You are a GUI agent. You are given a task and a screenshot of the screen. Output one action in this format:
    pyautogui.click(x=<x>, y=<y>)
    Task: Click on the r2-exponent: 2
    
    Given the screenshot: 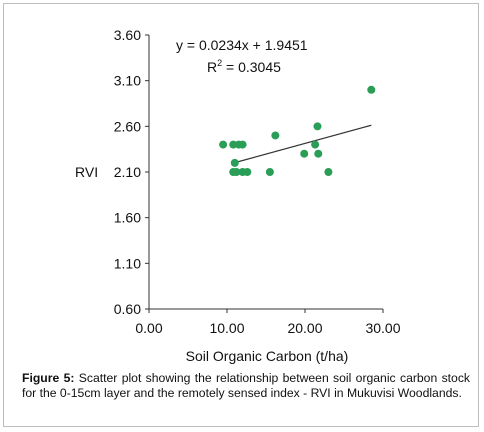 What is the action you would take?
    pyautogui.click(x=219, y=63)
    